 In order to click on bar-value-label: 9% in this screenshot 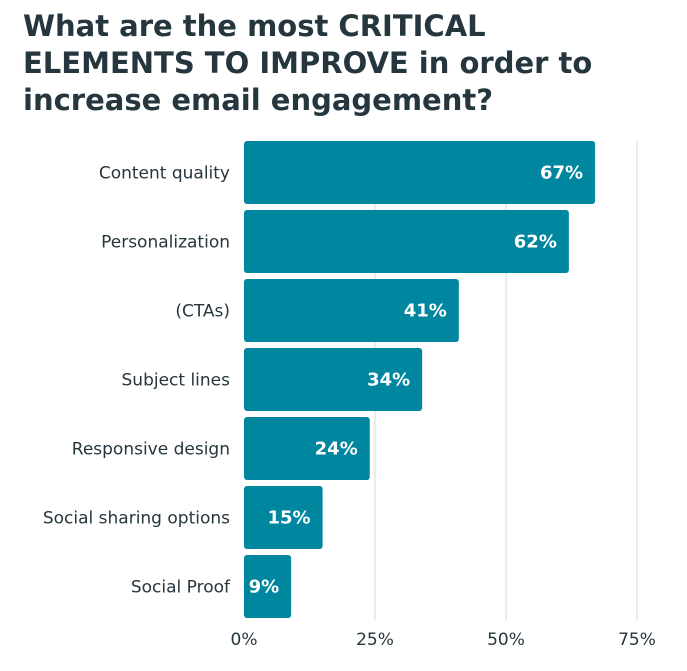, I will do `click(264, 587)`.